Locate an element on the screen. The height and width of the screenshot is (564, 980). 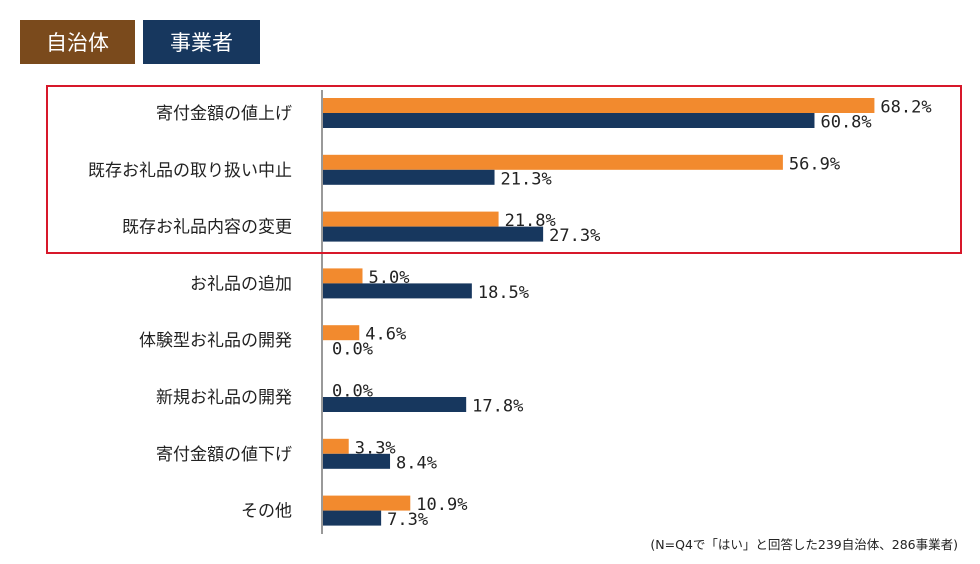
legend-business-label: 事業者 is located at coordinates (201, 43).